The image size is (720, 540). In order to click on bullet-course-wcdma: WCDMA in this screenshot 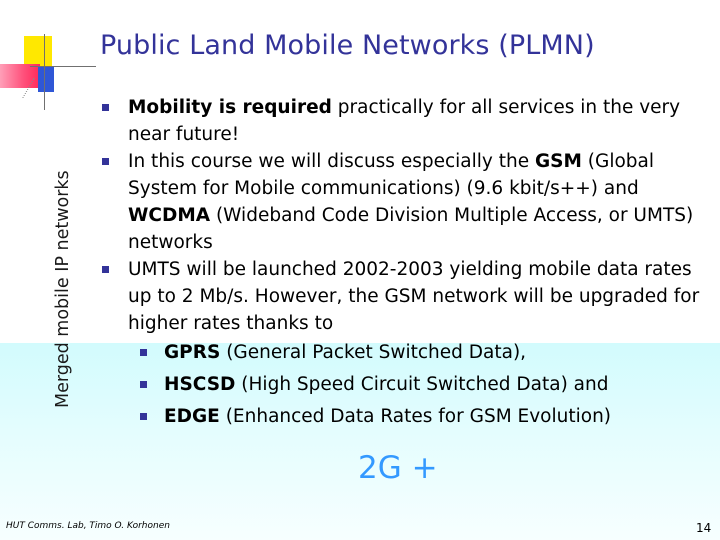, I will do `click(169, 215)`.